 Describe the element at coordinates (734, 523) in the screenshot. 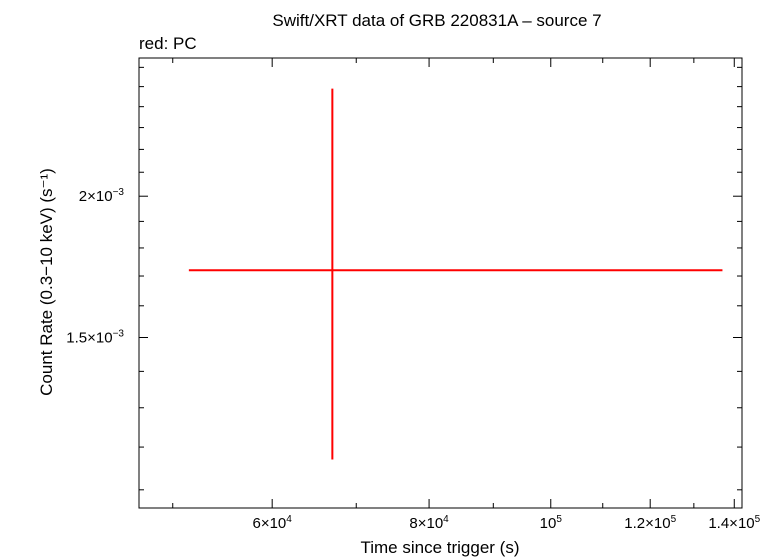

I see `x-tick-label: 1.4×10⁵` at that location.